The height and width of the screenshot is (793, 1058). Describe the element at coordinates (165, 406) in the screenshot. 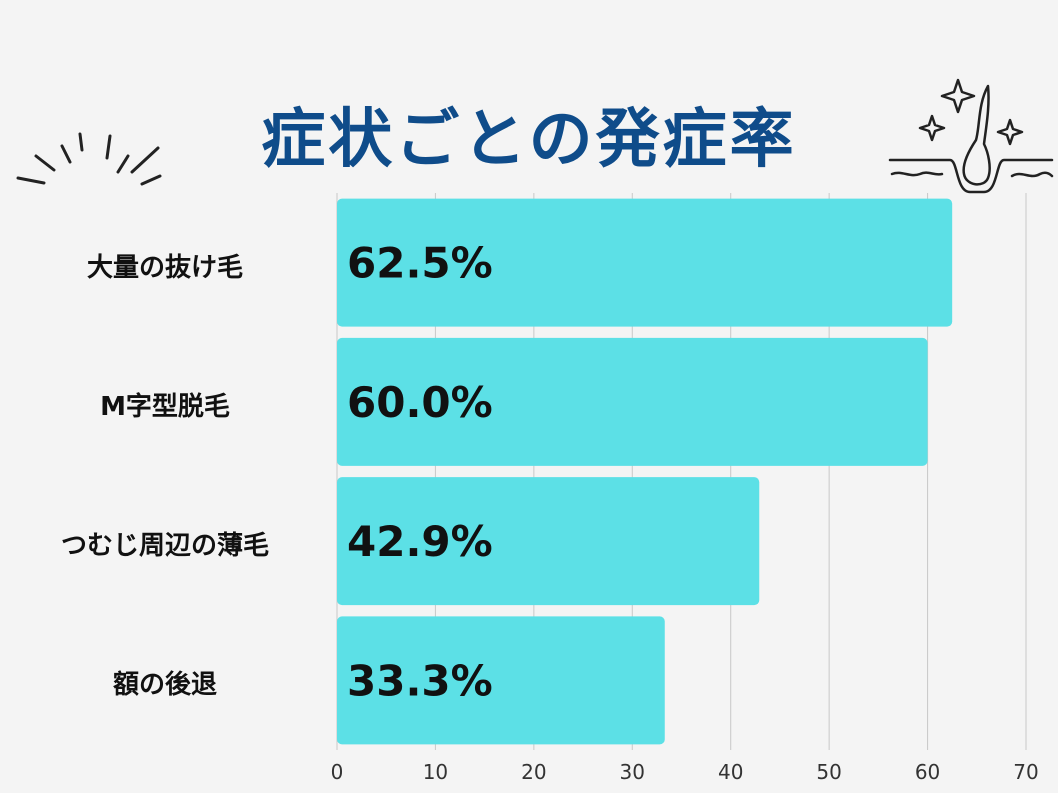

I see `category-label-1: M字型脱毛` at that location.